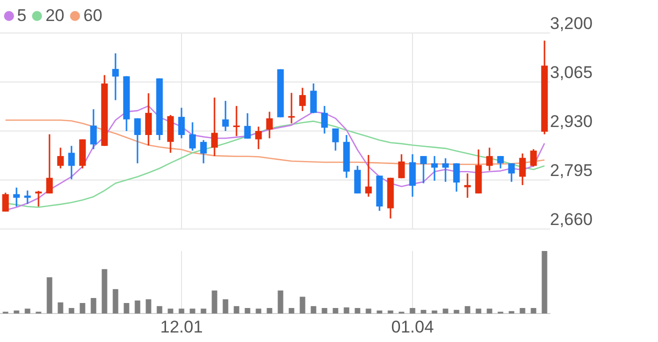 The image size is (658, 342). I want to click on legend-label: 60, so click(92, 16).